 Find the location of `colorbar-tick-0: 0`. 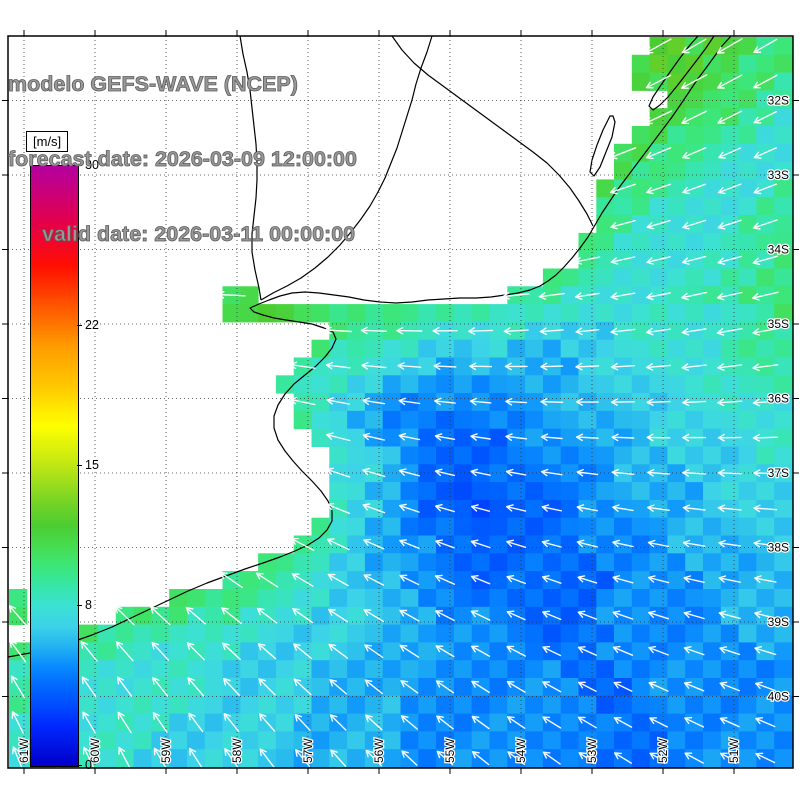

colorbar-tick-0: 0 is located at coordinates (84, 765).